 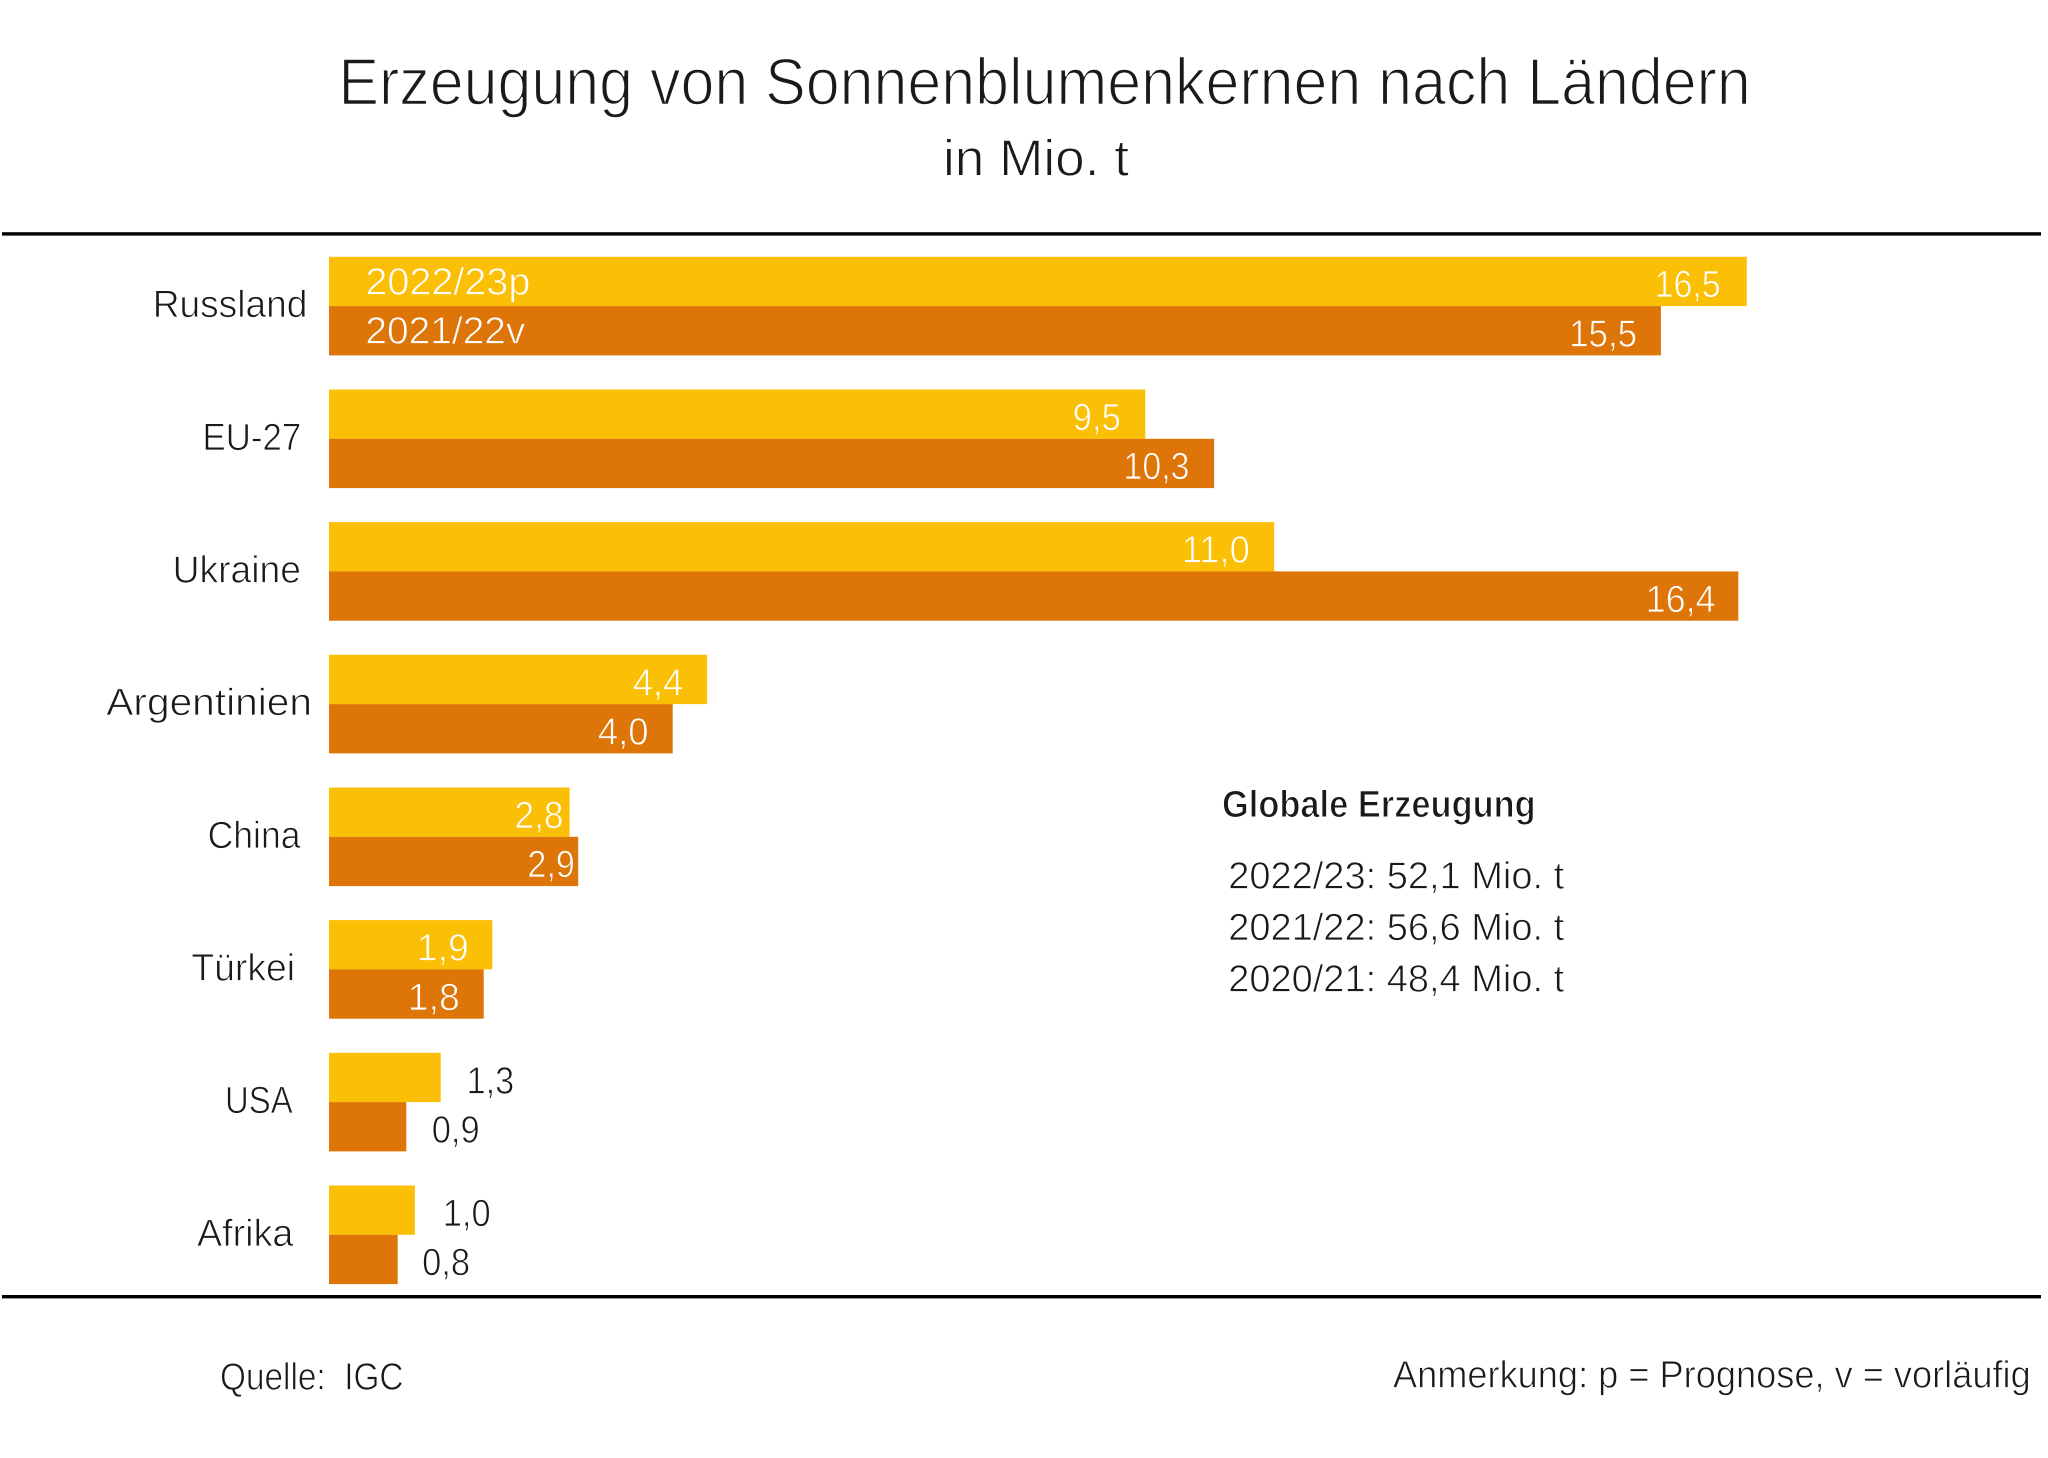 What do you see at coordinates (658, 683) in the screenshot?
I see `svg-text: 4,4` at bounding box center [658, 683].